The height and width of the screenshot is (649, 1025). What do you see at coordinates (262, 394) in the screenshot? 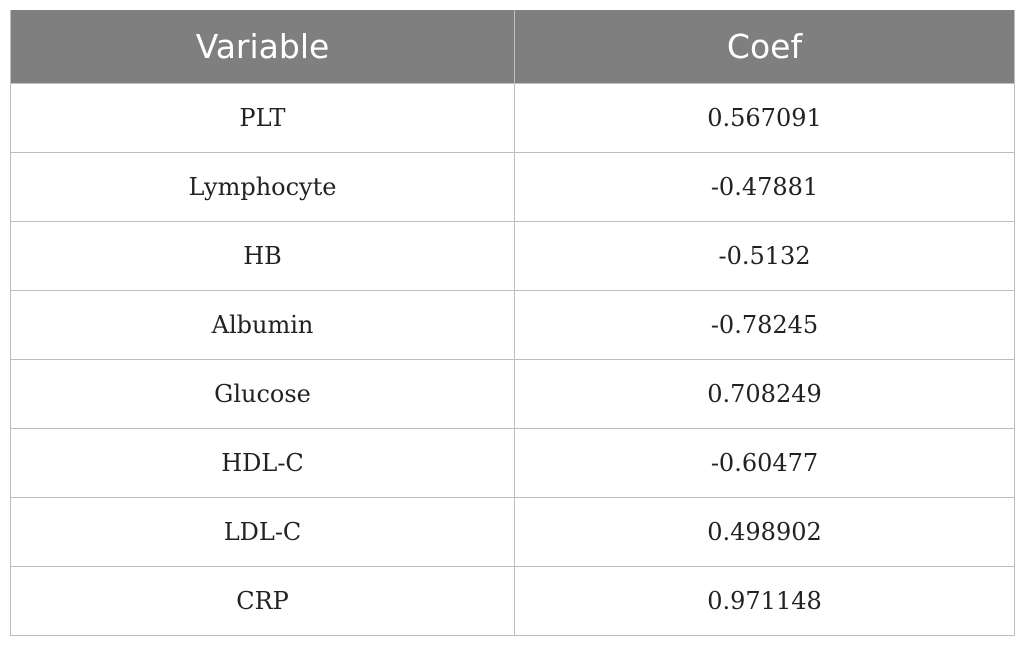
I see `variable-cell: Glucose` at bounding box center [262, 394].